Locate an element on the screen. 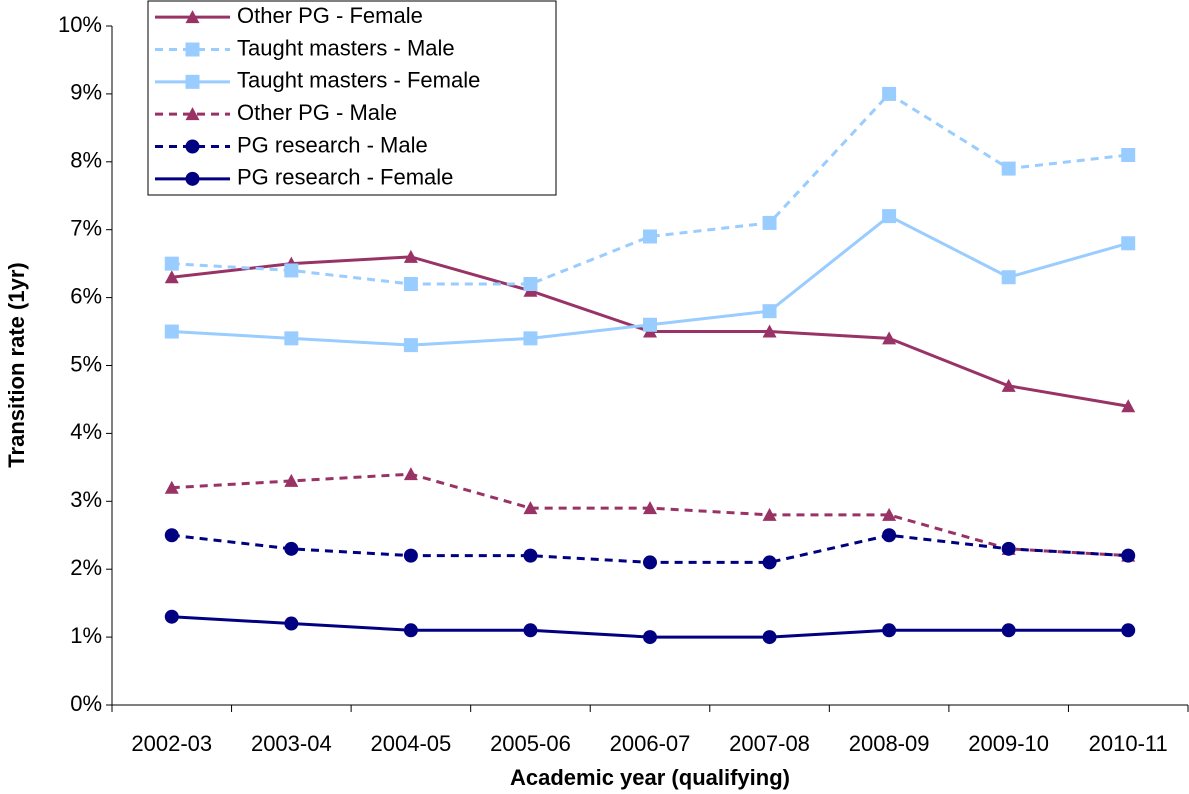 The height and width of the screenshot is (794, 1189). y-tick-label: 8% is located at coordinates (86, 160).